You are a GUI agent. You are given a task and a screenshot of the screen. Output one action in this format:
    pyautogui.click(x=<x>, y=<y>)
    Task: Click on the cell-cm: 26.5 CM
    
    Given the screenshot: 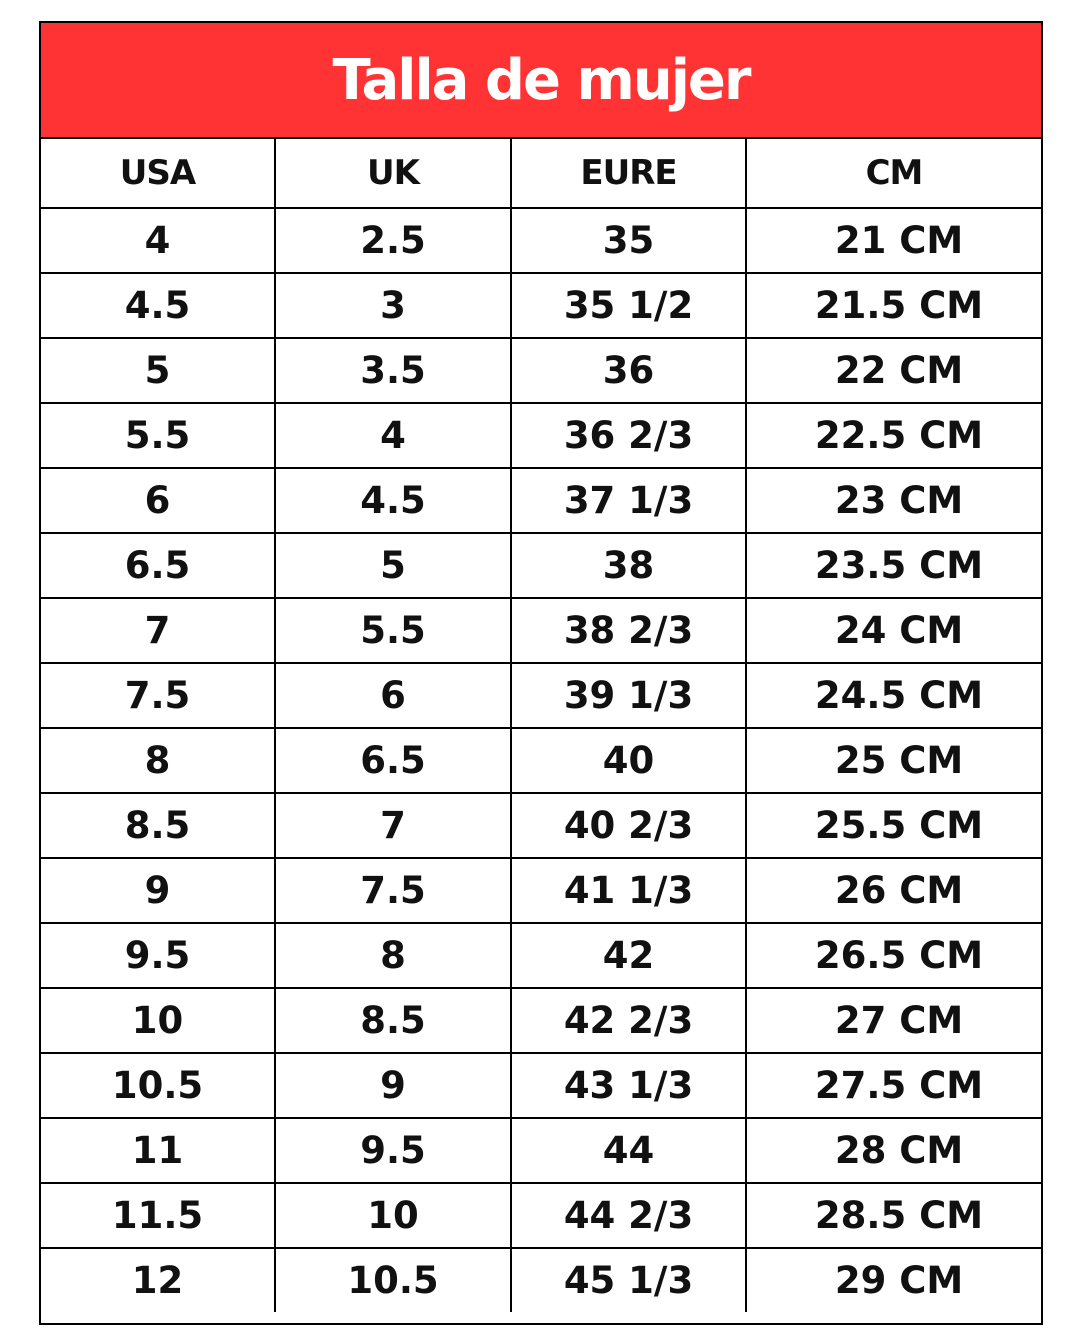 What is the action you would take?
    pyautogui.click(x=893, y=955)
    